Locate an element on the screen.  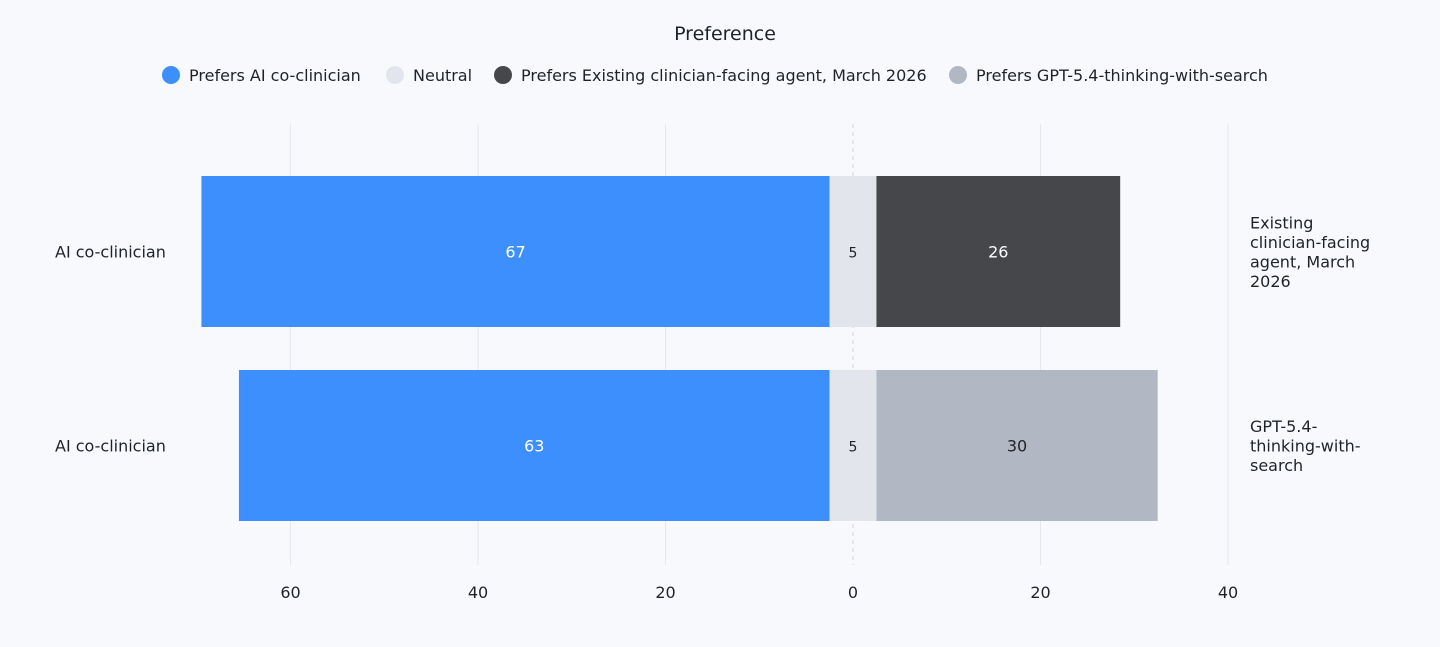
data-label-prefers-ai: 63 is located at coordinates (534, 446).